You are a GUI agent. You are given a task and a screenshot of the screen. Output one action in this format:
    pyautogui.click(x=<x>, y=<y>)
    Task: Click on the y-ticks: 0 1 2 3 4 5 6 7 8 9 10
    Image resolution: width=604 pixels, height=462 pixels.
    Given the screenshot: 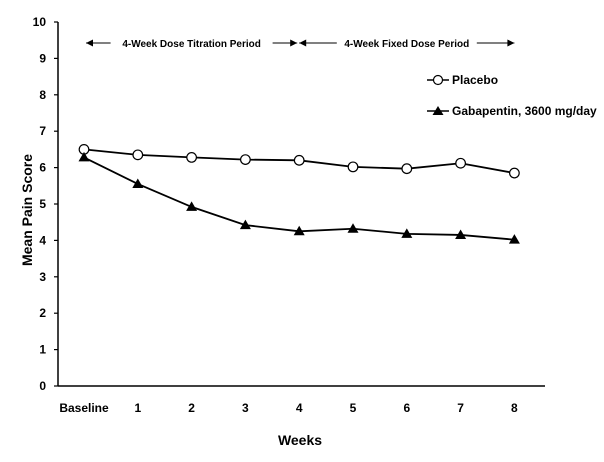 What is the action you would take?
    pyautogui.click(x=45, y=204)
    